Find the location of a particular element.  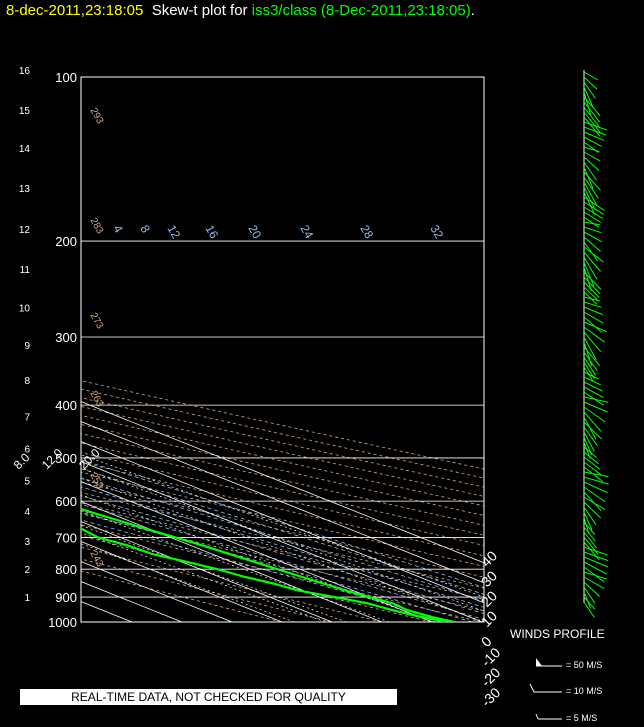

svg-text: 32 is located at coordinates (436, 232).